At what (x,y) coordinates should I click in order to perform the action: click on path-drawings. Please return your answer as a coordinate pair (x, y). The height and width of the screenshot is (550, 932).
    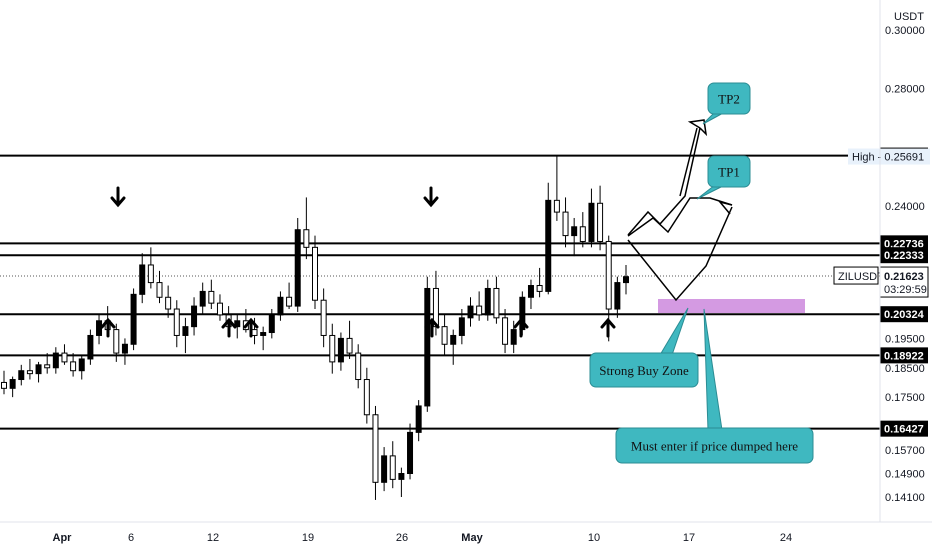
    Looking at the image, I should click on (716, 216).